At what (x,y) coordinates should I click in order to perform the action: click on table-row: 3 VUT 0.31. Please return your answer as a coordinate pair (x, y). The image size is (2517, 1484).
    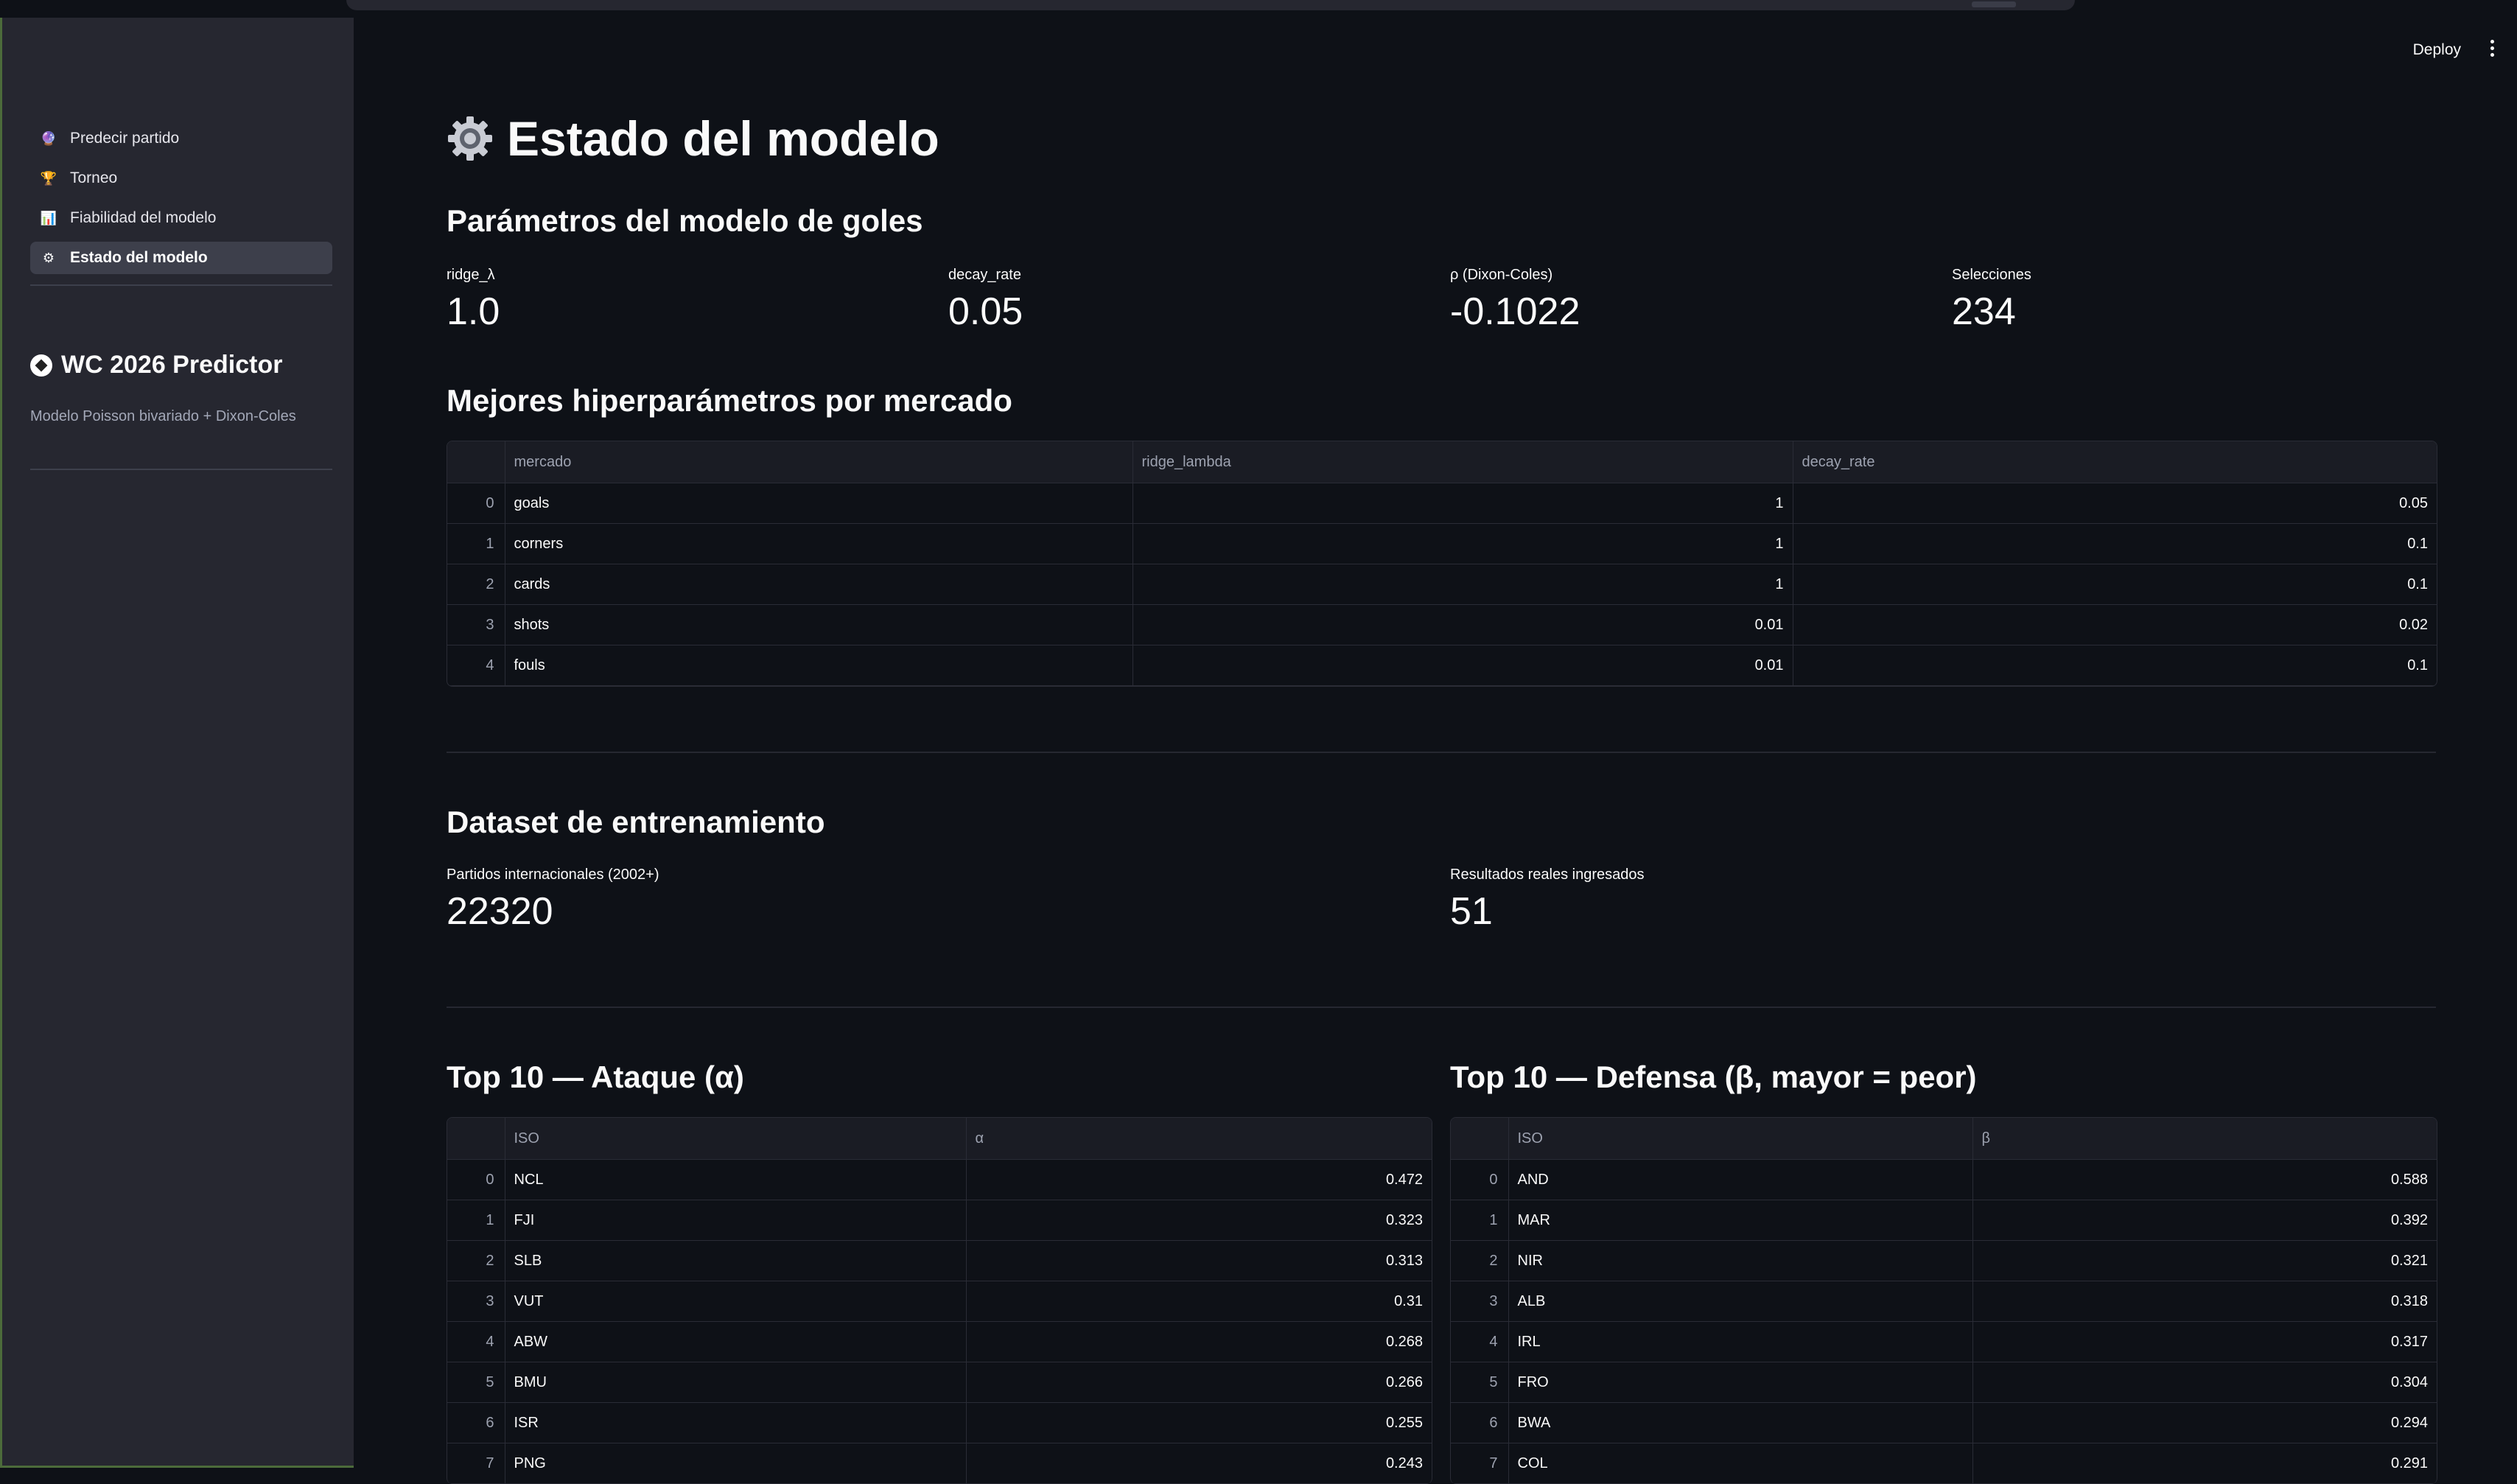
    Looking at the image, I should click on (939, 1301).